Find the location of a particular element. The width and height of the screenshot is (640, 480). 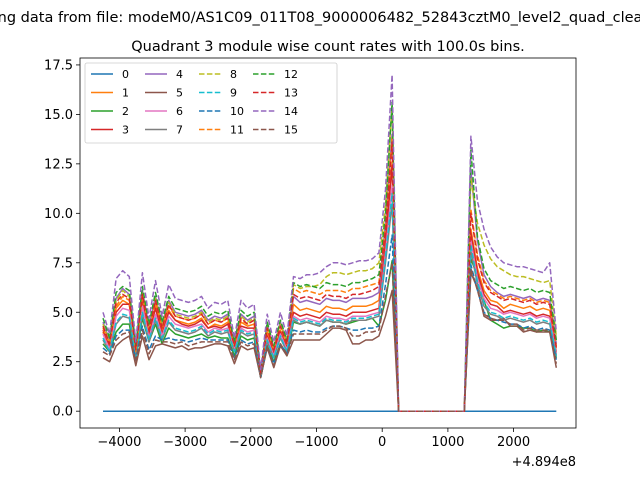

legend-label-10: 10 is located at coordinates (237, 111).